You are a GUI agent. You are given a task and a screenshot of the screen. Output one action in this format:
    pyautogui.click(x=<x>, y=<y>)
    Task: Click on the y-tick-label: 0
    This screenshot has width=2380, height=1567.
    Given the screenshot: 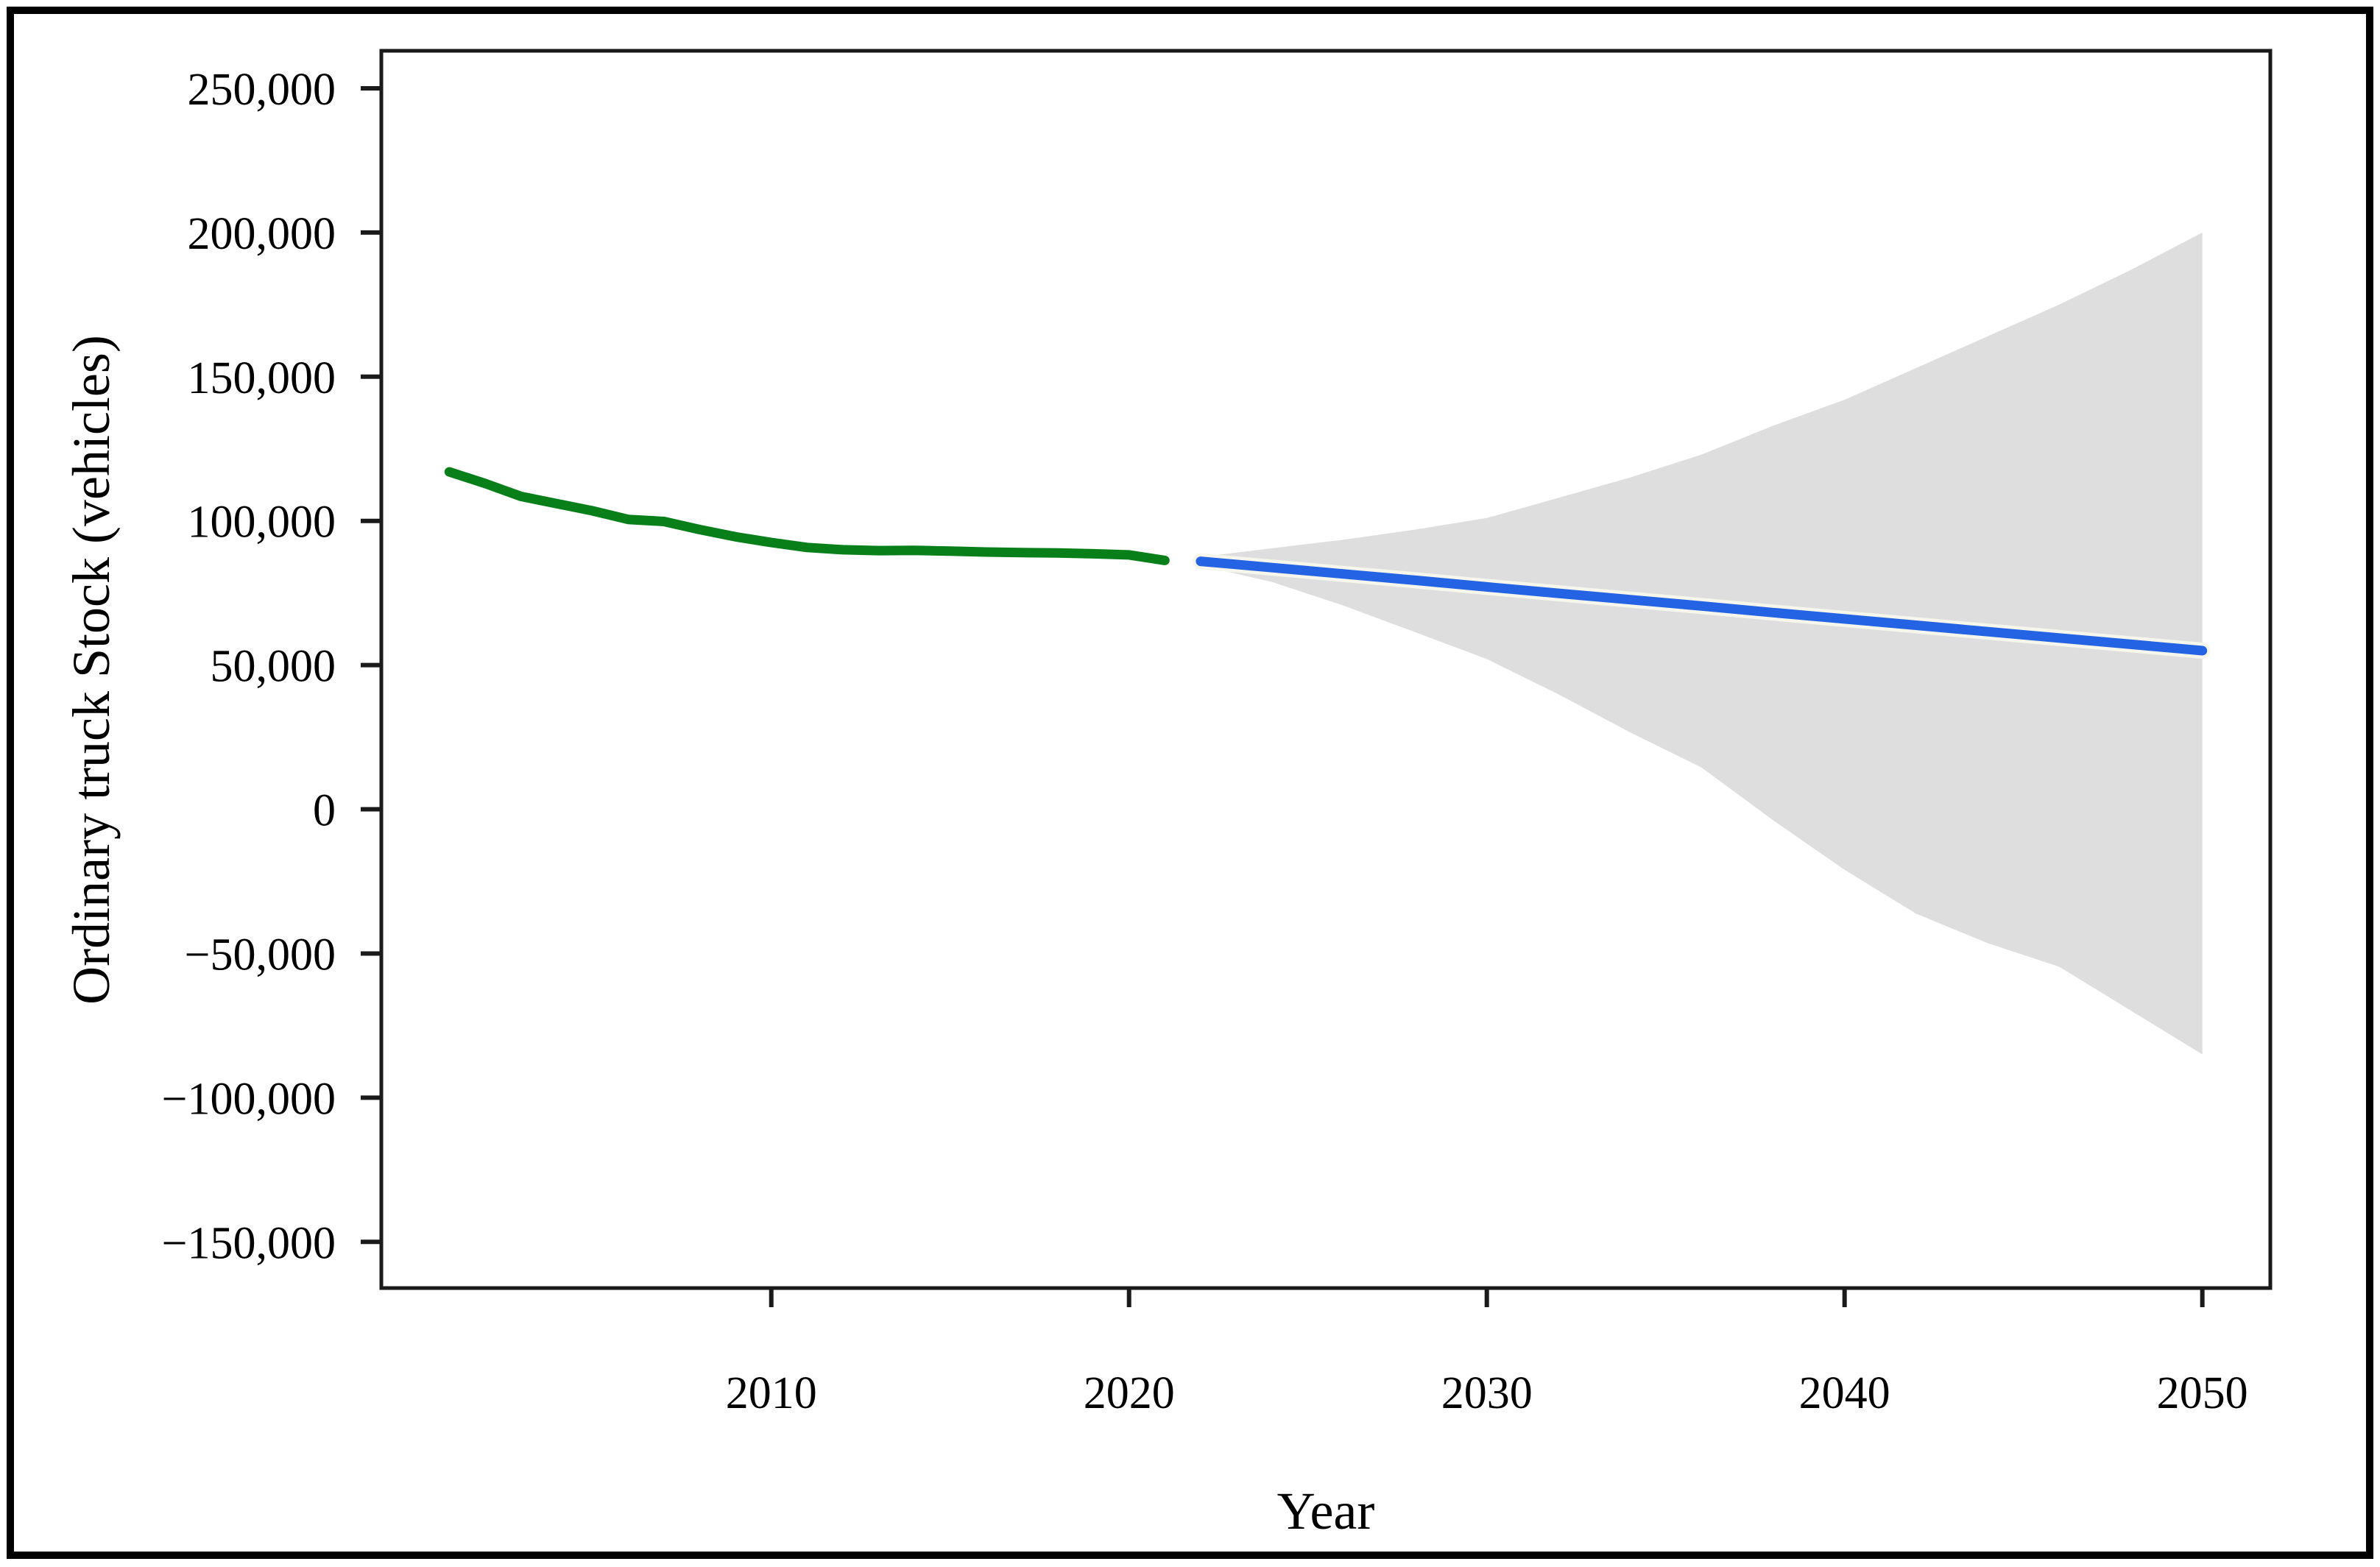 What is the action you would take?
    pyautogui.click(x=324, y=811)
    